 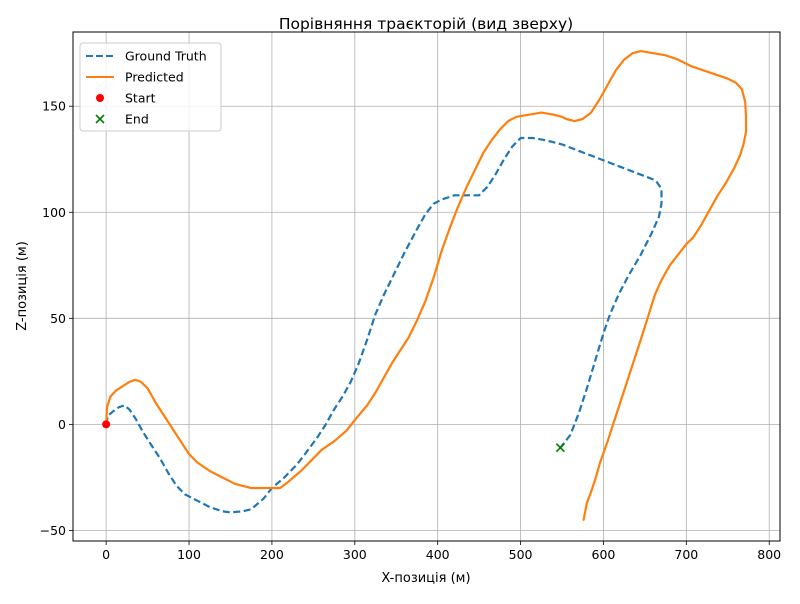 I want to click on legend-label-predicted: Predicted, so click(x=154, y=77).